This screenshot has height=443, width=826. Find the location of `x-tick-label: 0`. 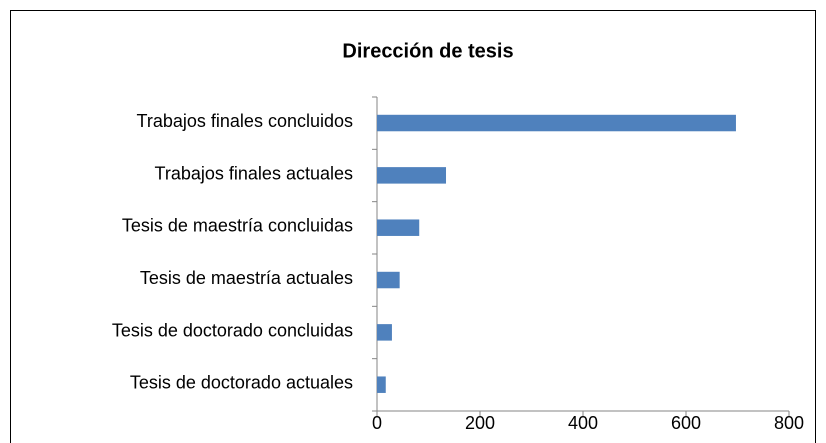

x-tick-label: 0 is located at coordinates (377, 423).